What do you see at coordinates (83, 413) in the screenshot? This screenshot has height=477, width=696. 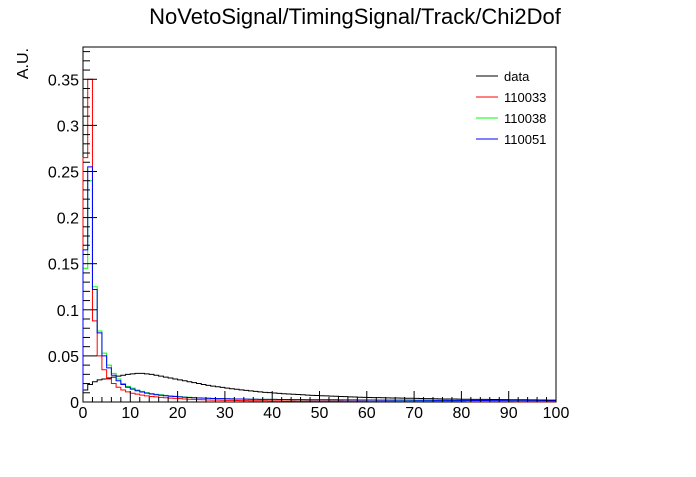 I see `x-tick-label: 0` at bounding box center [83, 413].